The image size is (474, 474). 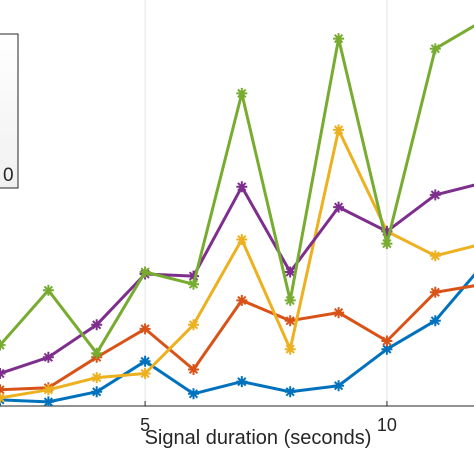 I want to click on legend: 0, so click(x=9, y=111).